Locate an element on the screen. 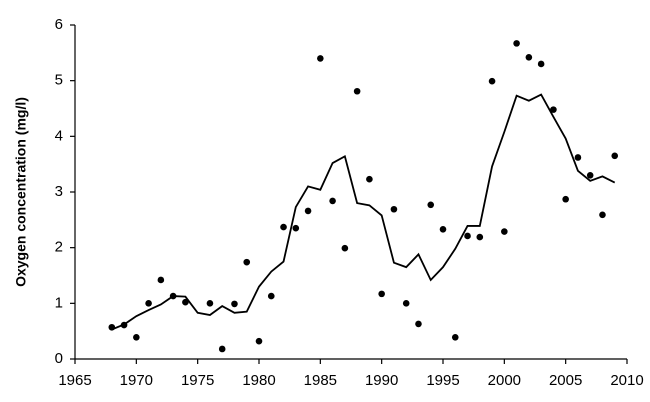 This screenshot has width=650, height=402. x-tick-label: 1990 is located at coordinates (381, 380).